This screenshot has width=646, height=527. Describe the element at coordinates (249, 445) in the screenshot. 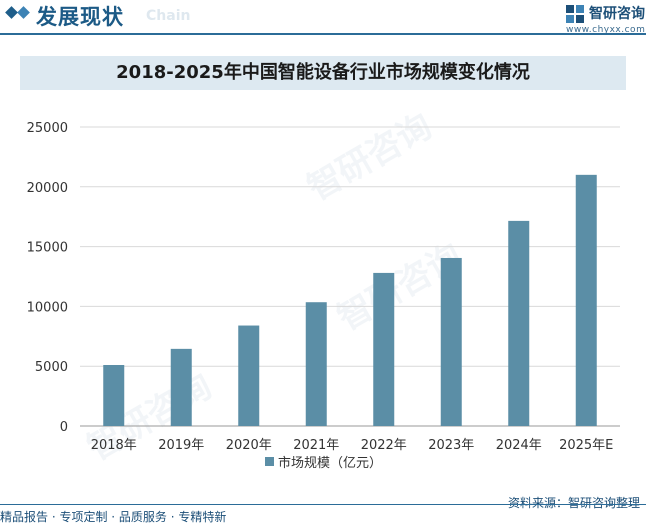

I see `x-tick-label: 2020年` at that location.